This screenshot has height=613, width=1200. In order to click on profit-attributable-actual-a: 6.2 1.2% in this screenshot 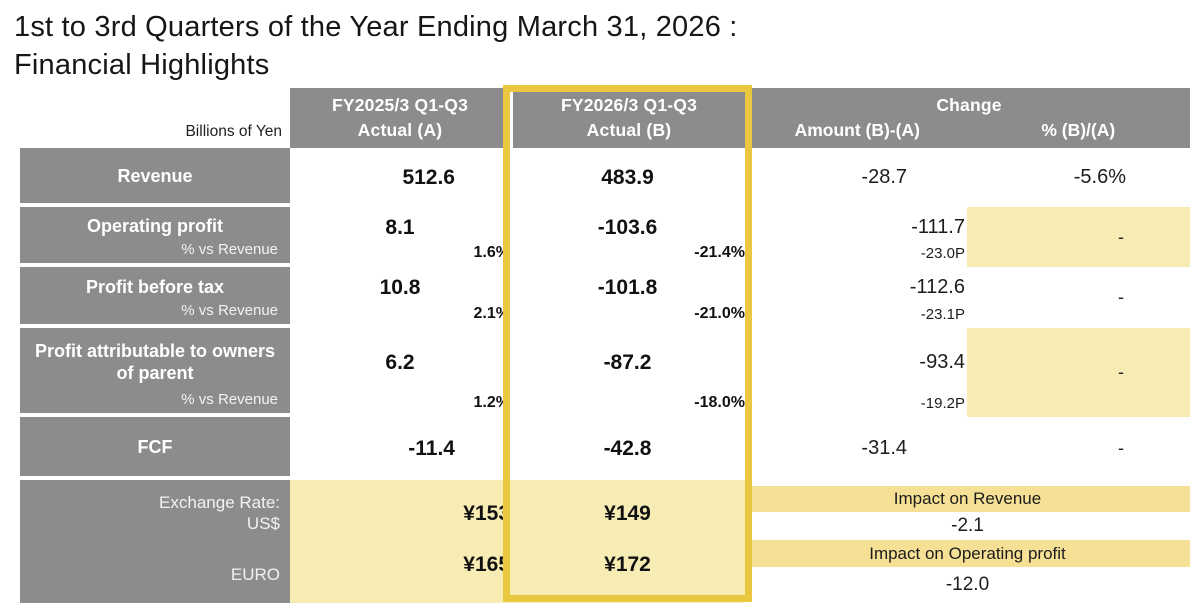, I will do `click(400, 372)`.